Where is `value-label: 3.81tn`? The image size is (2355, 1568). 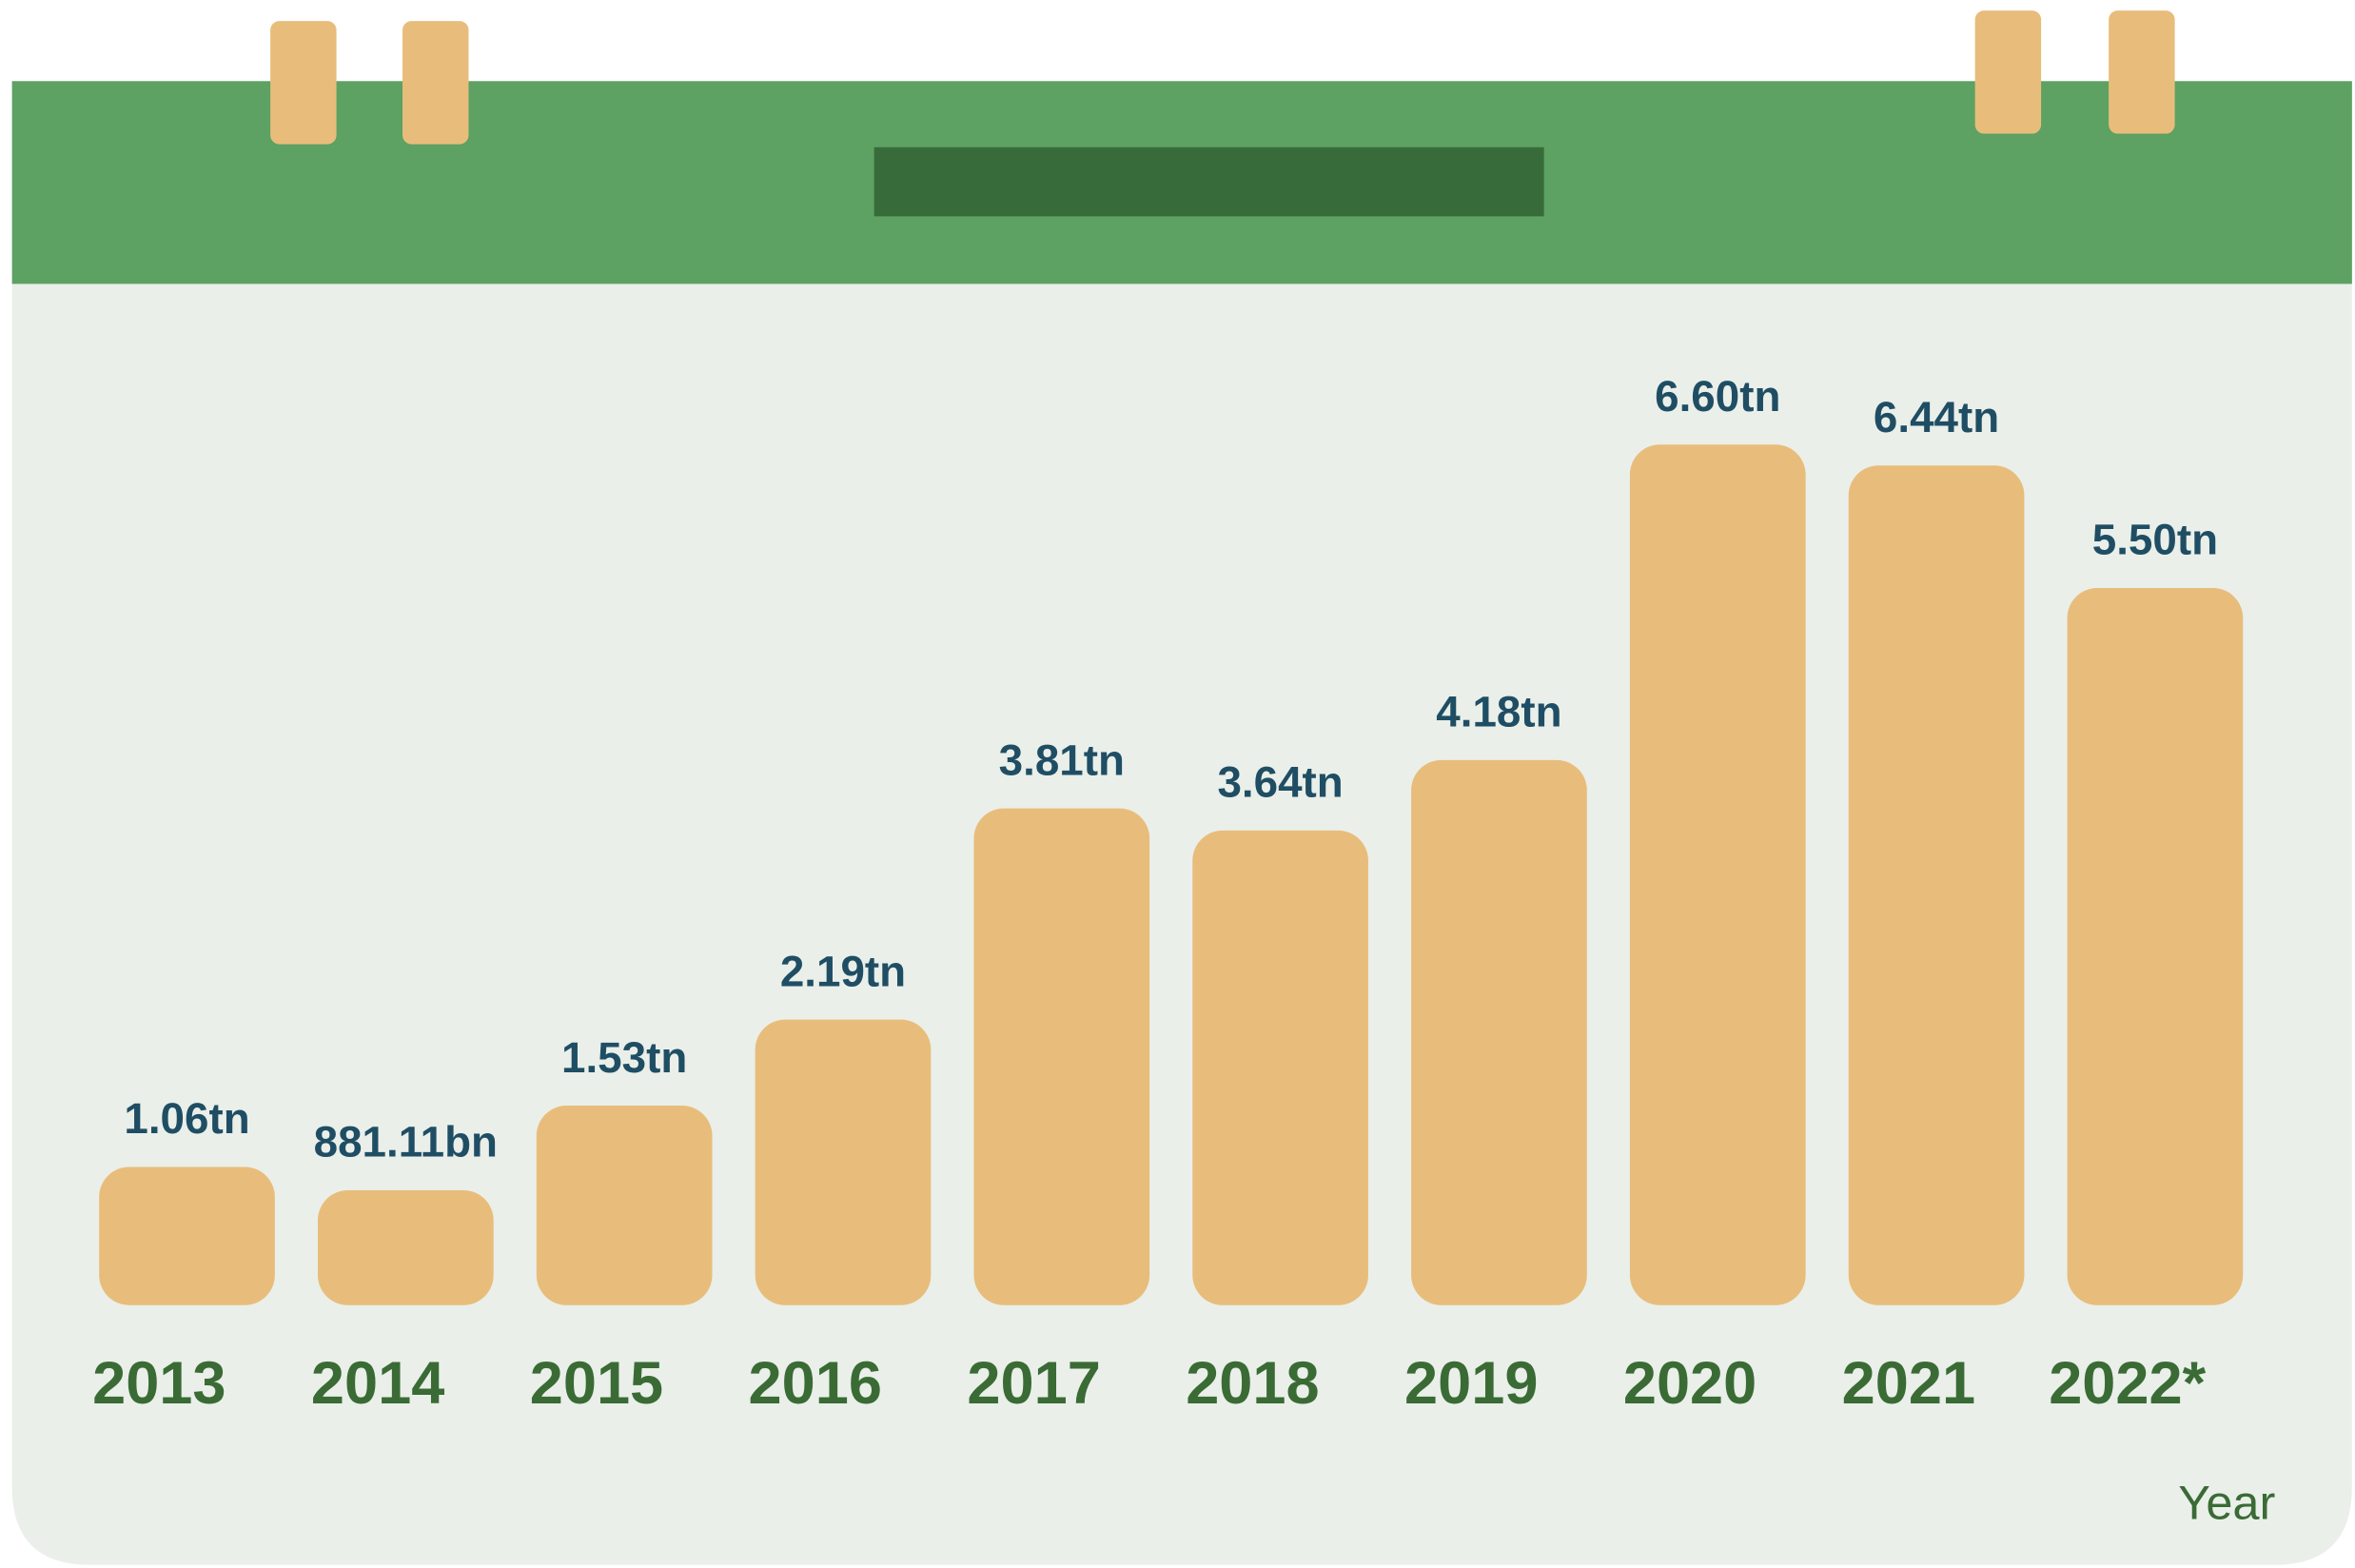 value-label: 3.81tn is located at coordinates (1062, 759).